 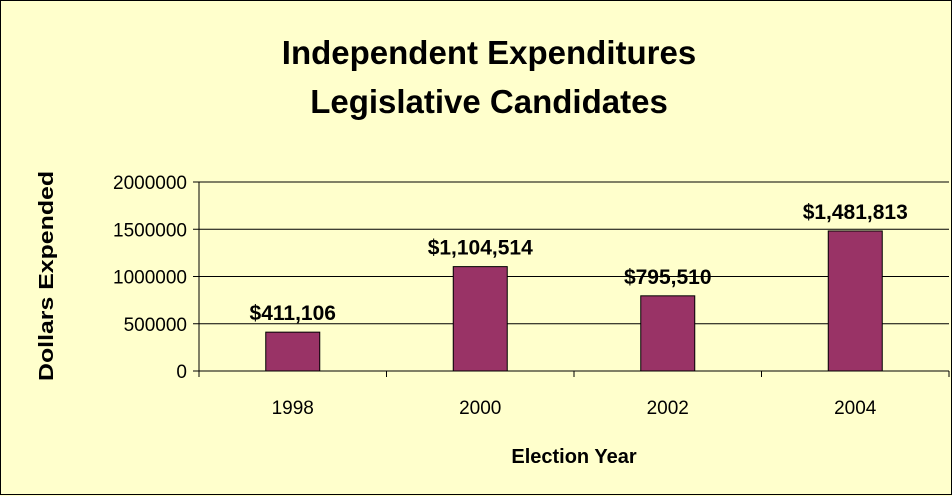 I want to click on x-tick-labels: 1998 2000 2002 2004, so click(x=574, y=408).